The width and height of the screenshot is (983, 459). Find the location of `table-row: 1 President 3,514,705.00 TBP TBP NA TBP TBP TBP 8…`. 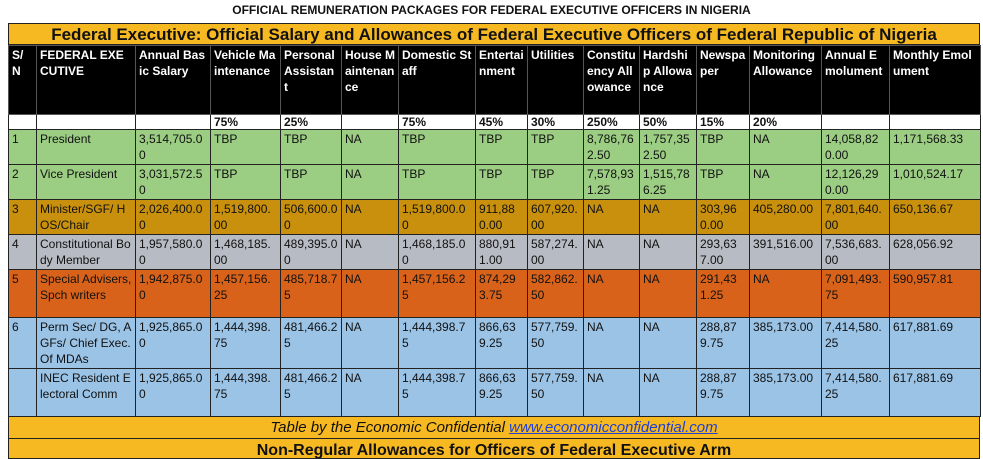

table-row: 1 President 3,514,705.00 TBP TBP NA TBP TBP TBP 8… is located at coordinates (494, 147).